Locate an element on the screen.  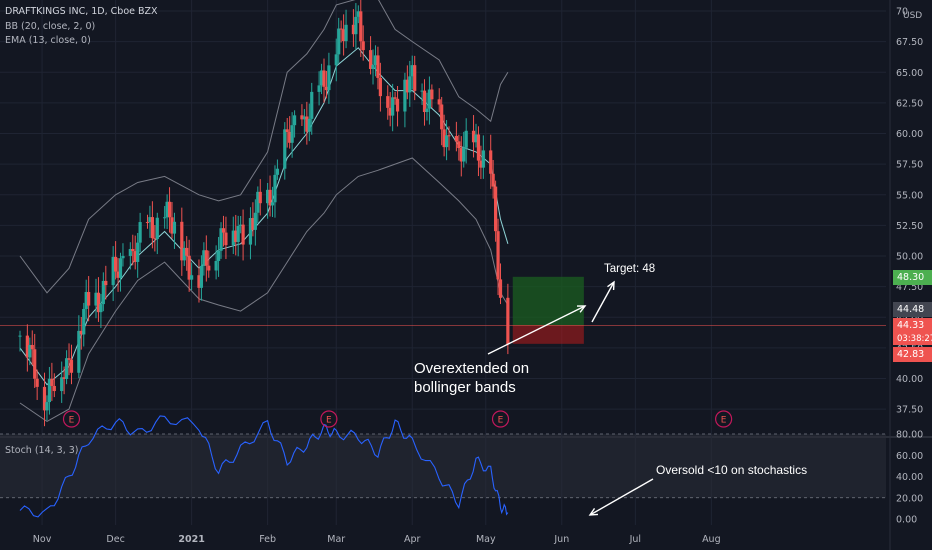
bb-legend: BB (20, close, 2, 0) is located at coordinates (50, 26).